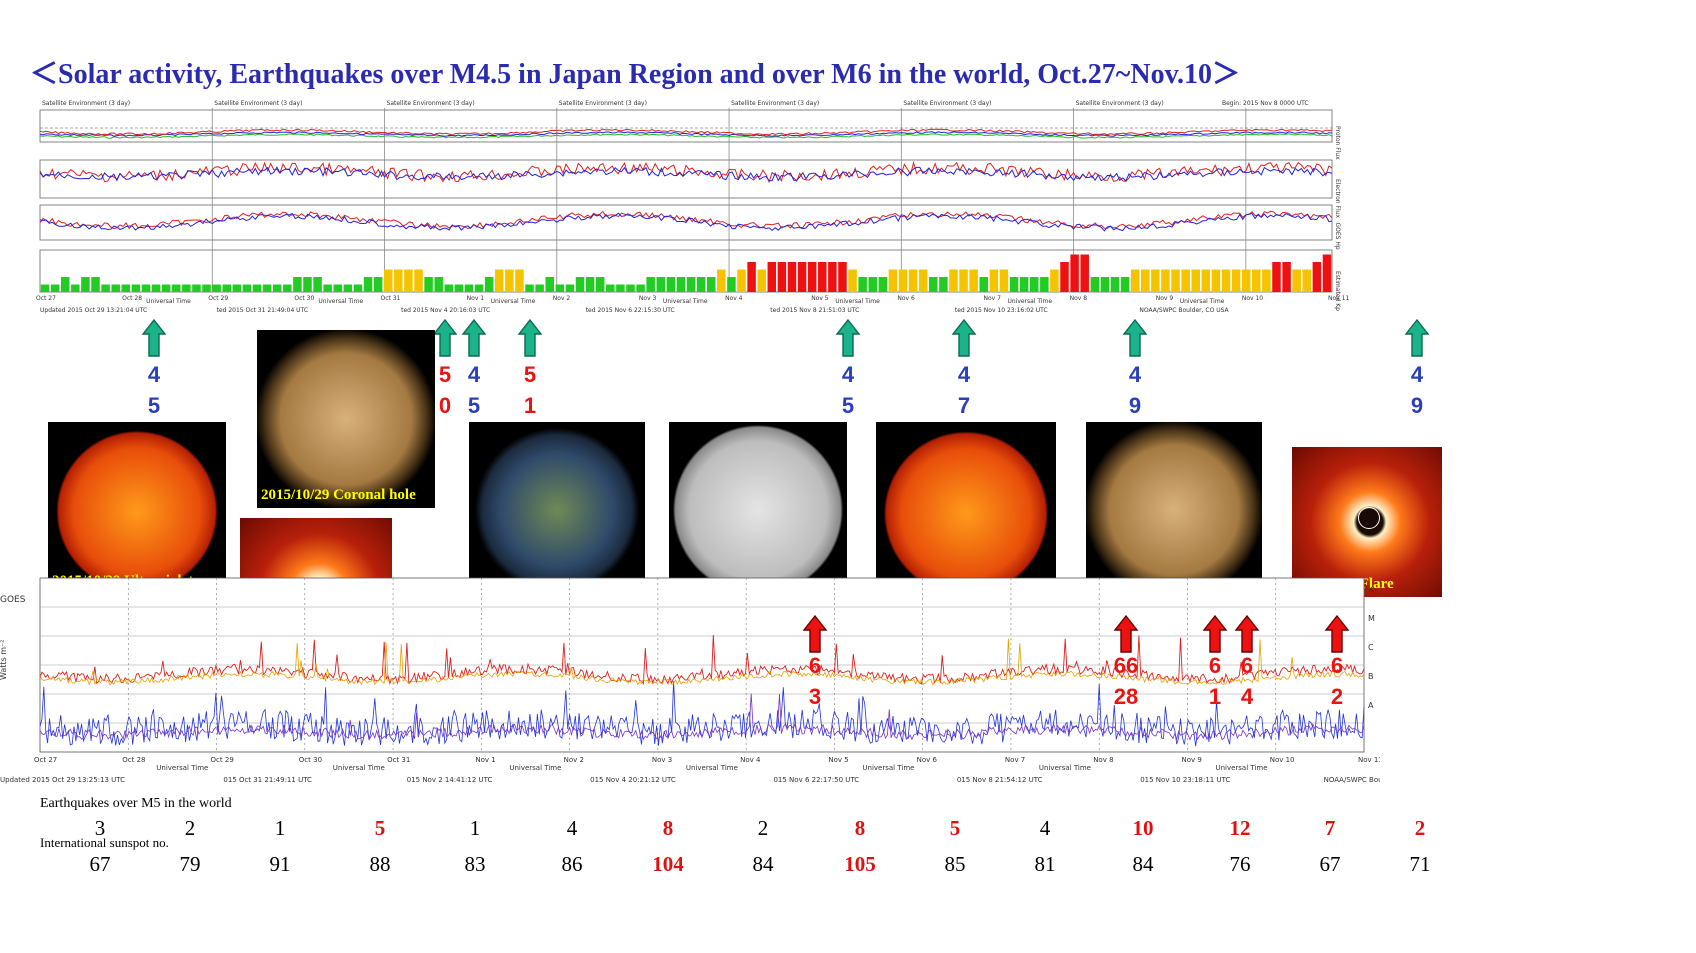 The height and width of the screenshot is (953, 1696). Describe the element at coordinates (485, 760) in the screenshot. I see `xray-date-tick: Nov 1` at that location.